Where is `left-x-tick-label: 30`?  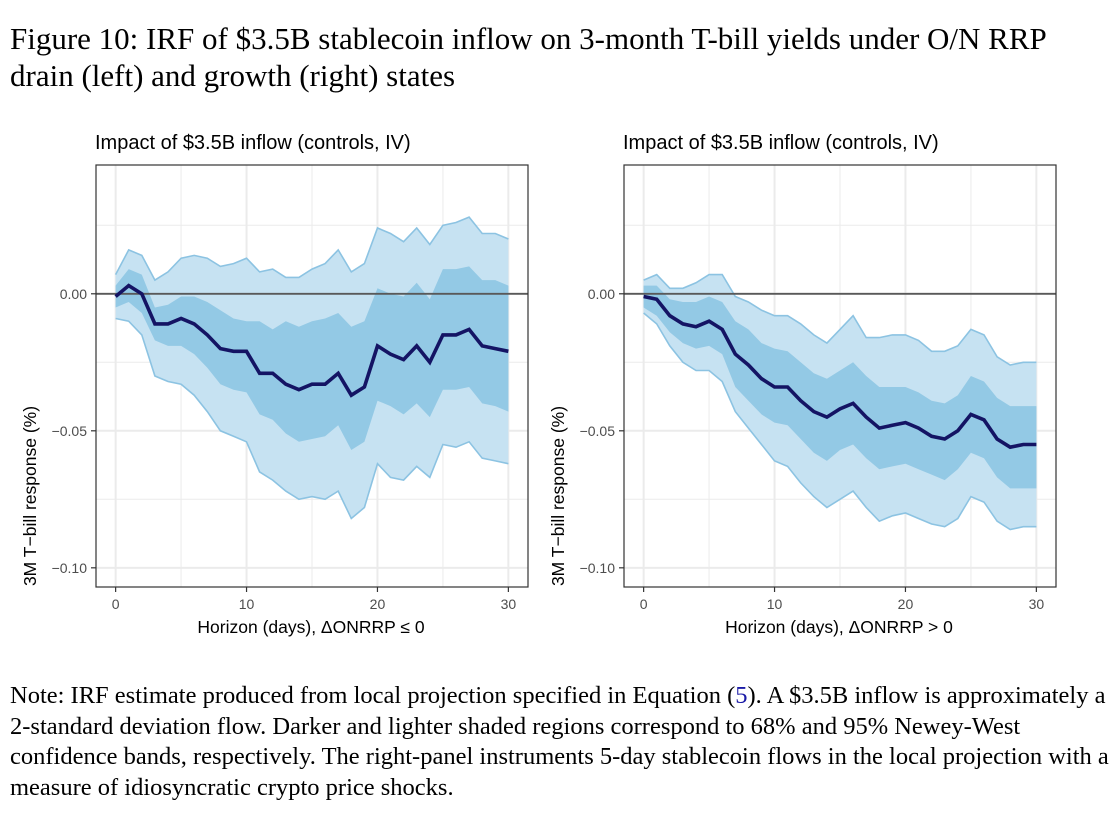
left-x-tick-label: 30 is located at coordinates (509, 604).